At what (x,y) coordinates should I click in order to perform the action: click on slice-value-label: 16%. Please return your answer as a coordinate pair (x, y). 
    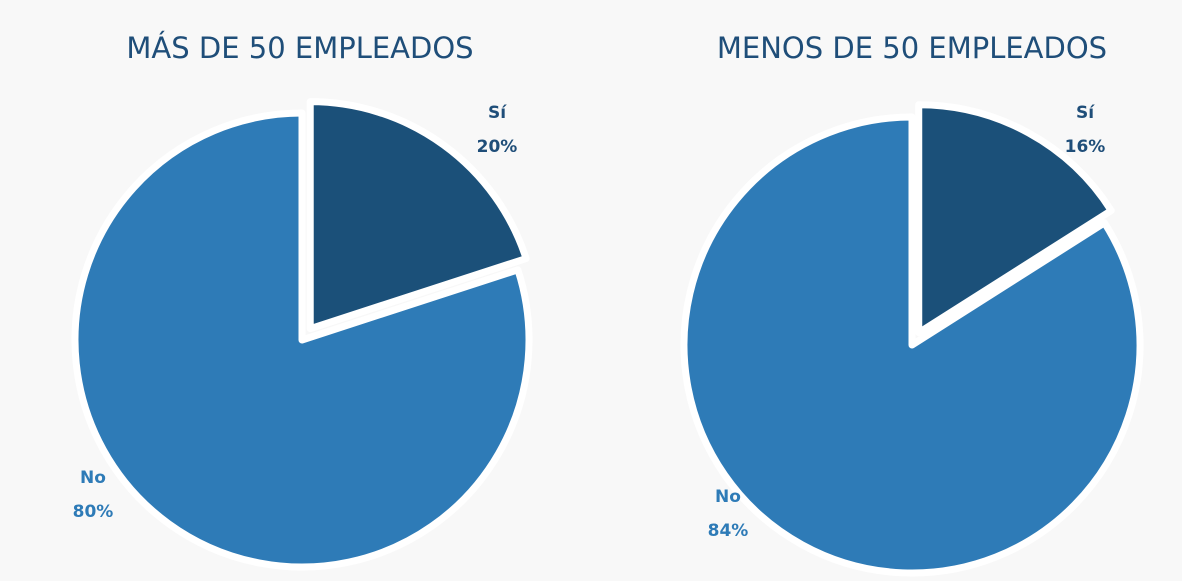
    Looking at the image, I should click on (1085, 147).